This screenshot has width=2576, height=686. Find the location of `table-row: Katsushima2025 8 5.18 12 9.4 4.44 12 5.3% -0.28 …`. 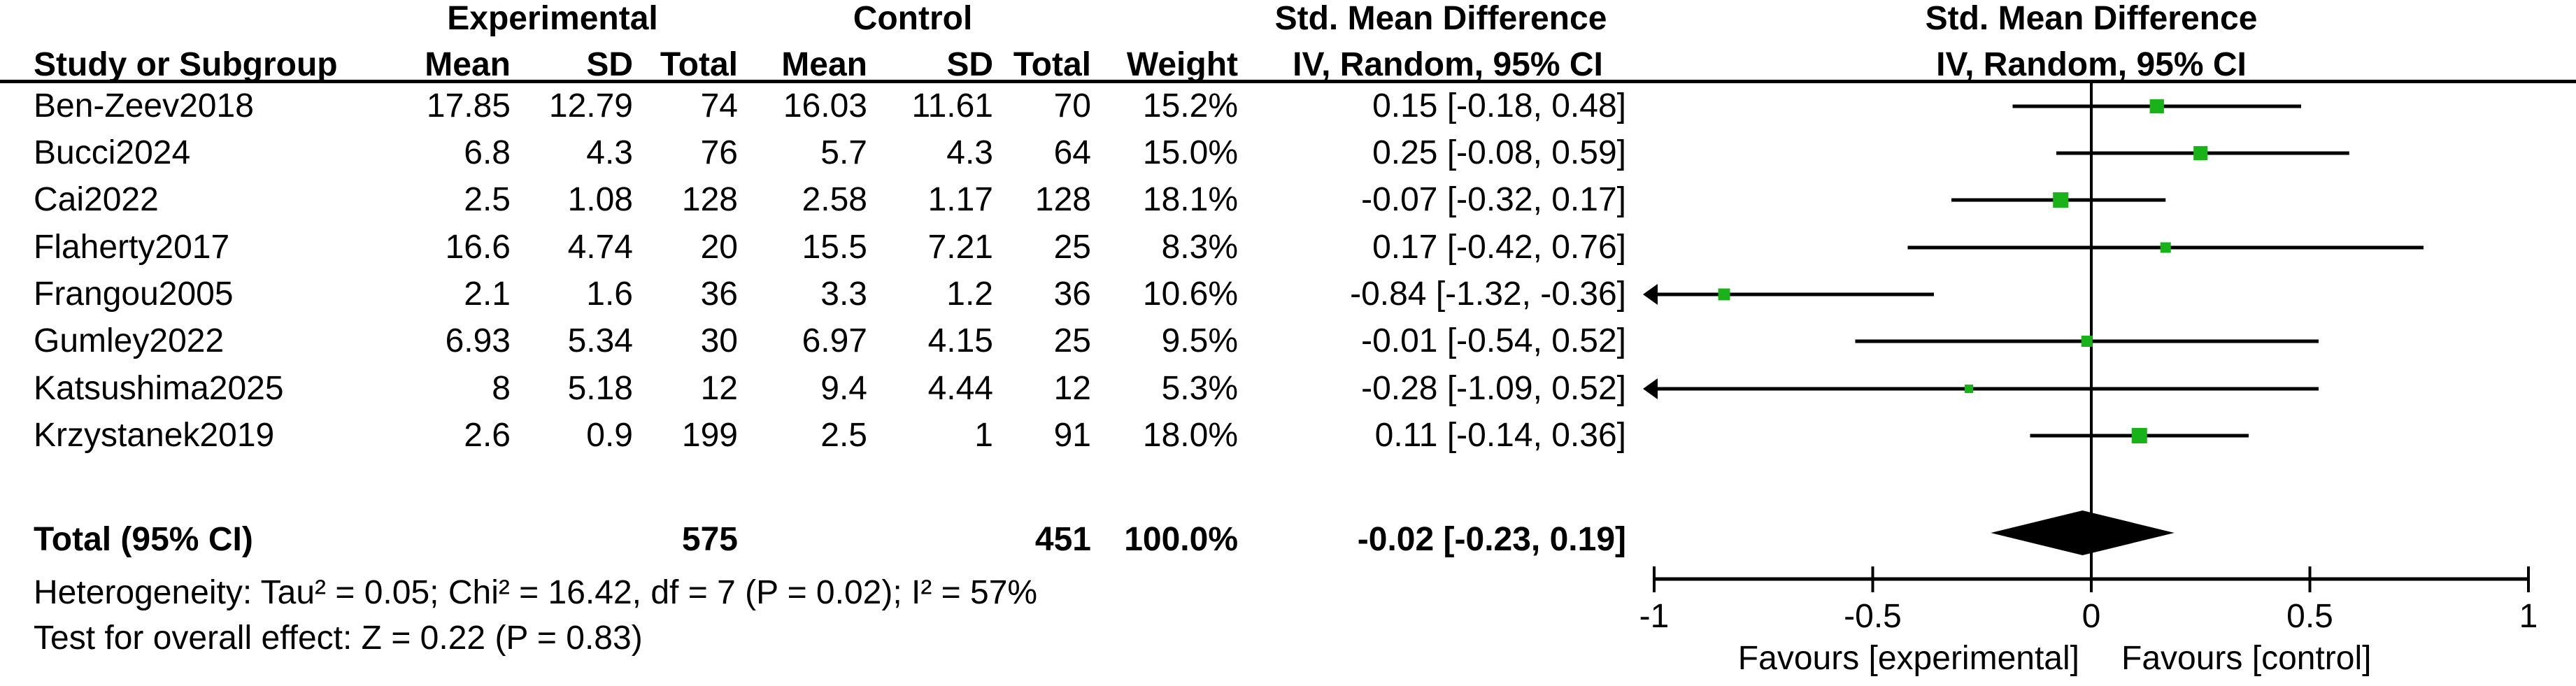

table-row: Katsushima2025 8 5.18 12 9.4 4.44 12 5.3% -0.28 … is located at coordinates (1288, 389).